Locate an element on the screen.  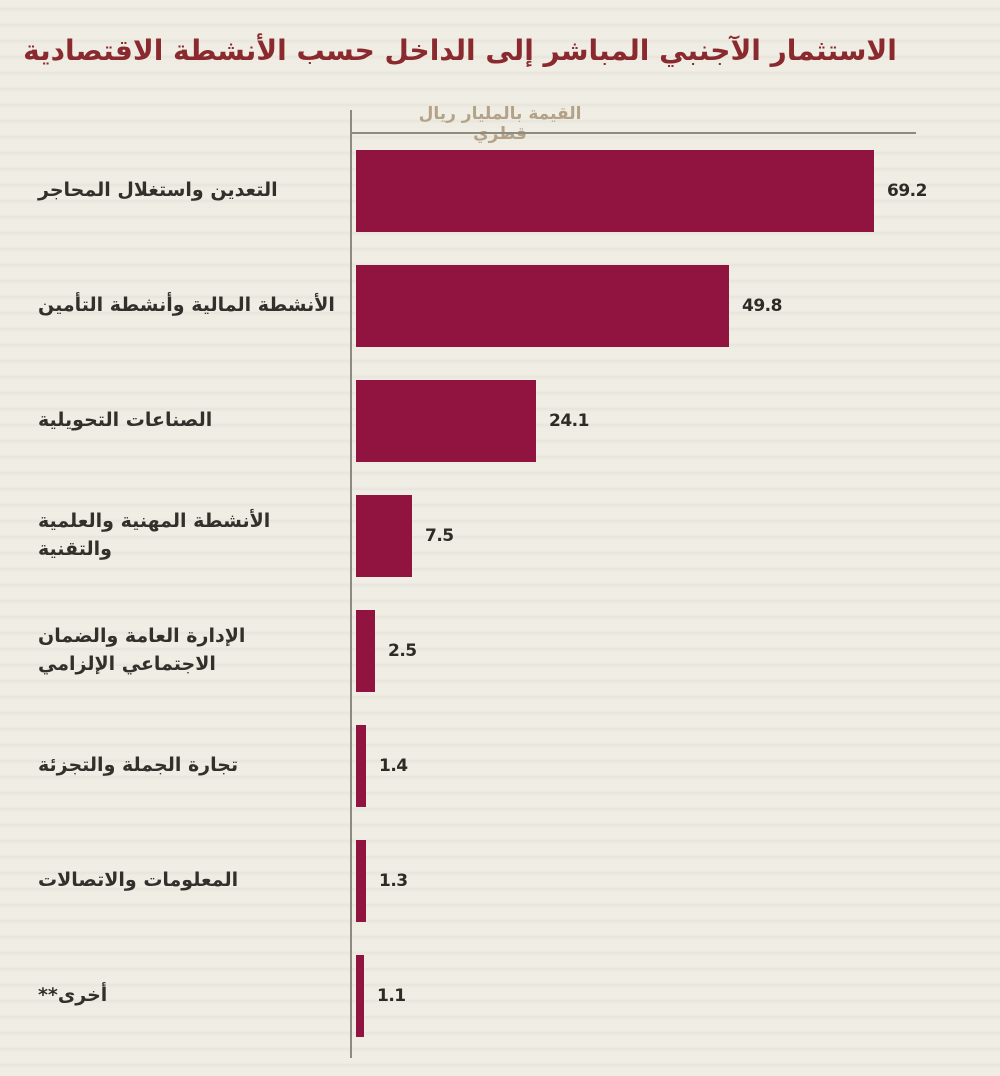
category-label: المعلومات والاتصالات is located at coordinates (138, 879).